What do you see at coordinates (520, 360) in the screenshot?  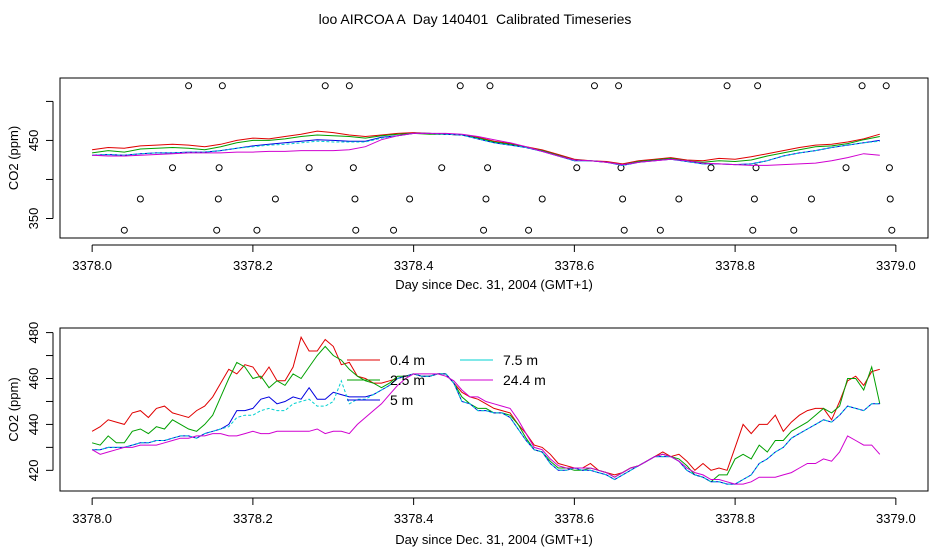 I see `legend-label: 7.5 m` at bounding box center [520, 360].